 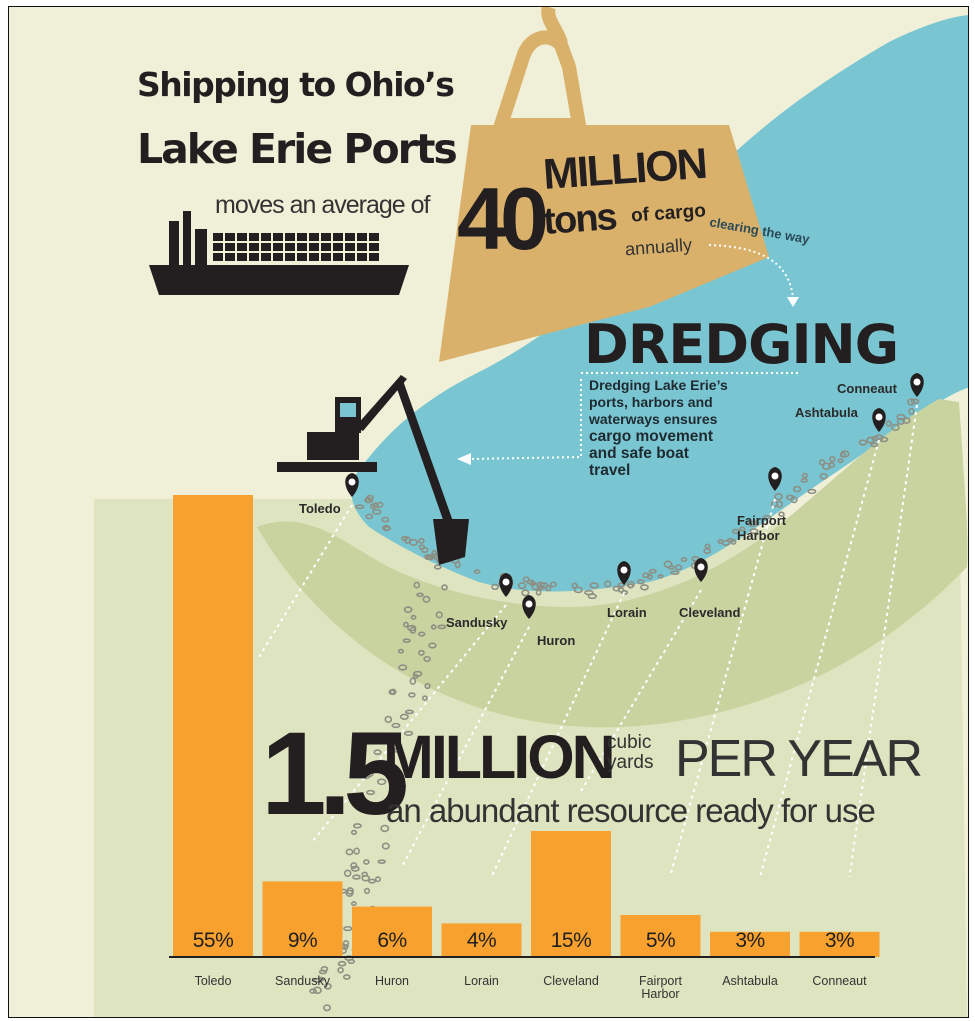 I want to click on bar-value-label: 9%, so click(x=302, y=940).